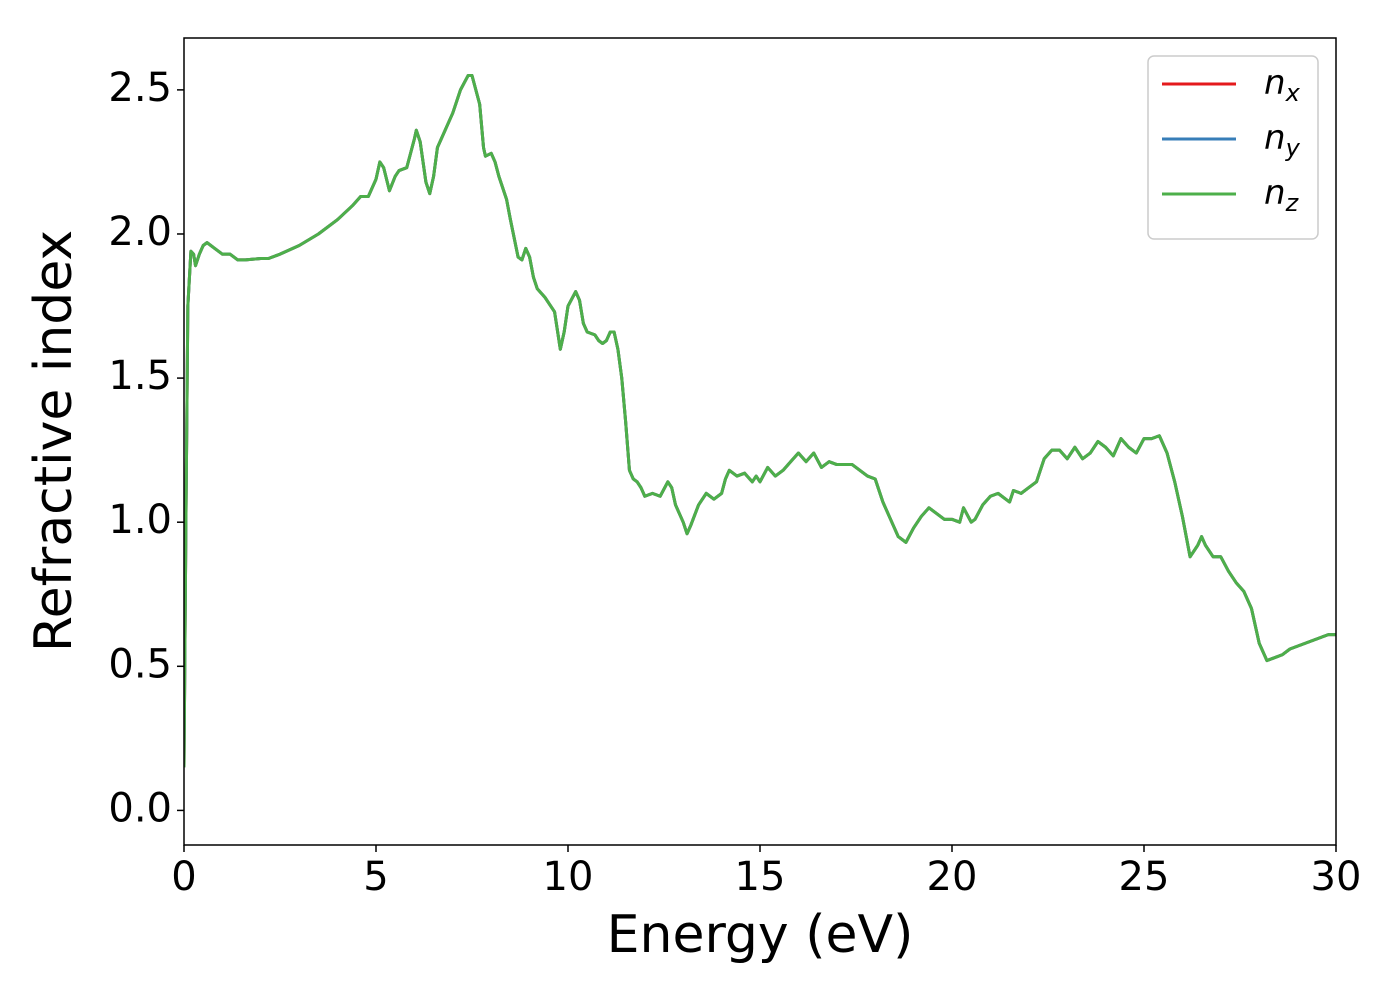 This screenshot has height=1000, width=1400. Describe the element at coordinates (140, 232) in the screenshot. I see `y-tick-label: 2.0` at that location.